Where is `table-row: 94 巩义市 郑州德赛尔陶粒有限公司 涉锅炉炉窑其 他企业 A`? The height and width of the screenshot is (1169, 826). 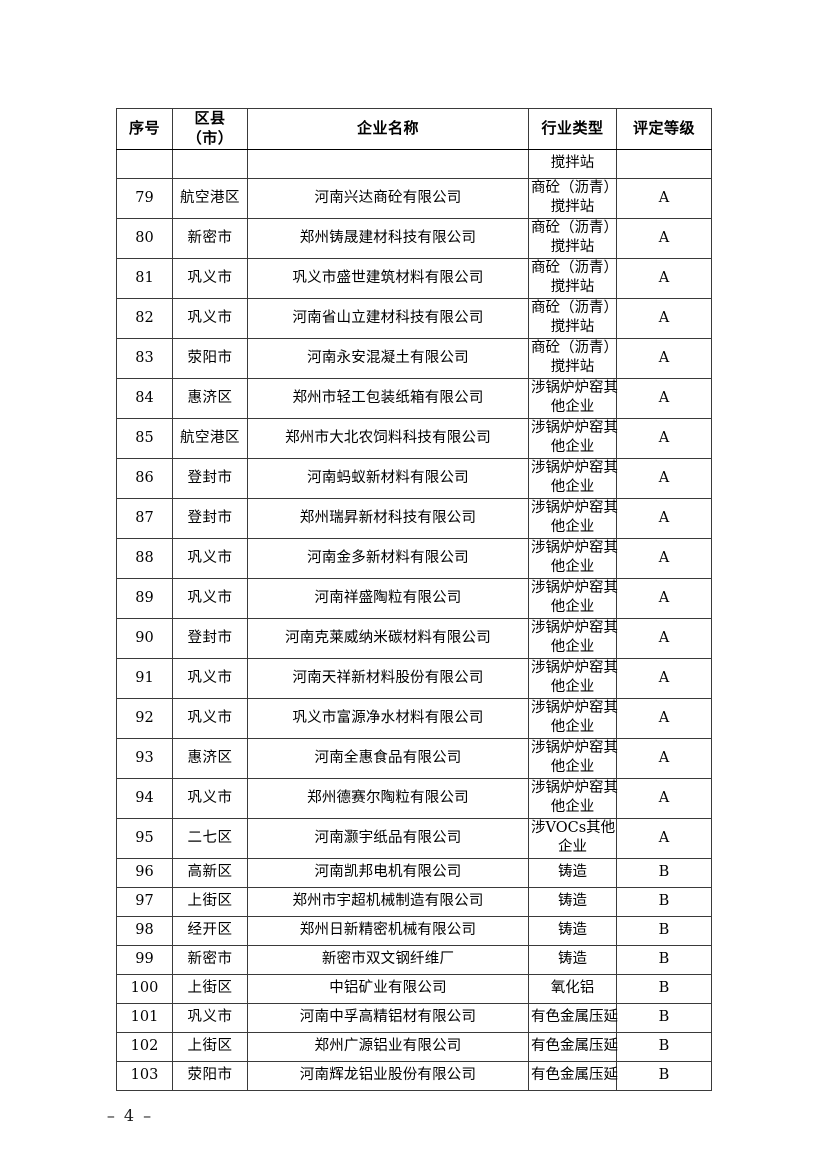
table-row: 94 巩义市 郑州德赛尔陶粒有限公司 涉锅炉炉窑其 他企业 A is located at coordinates (414, 798).